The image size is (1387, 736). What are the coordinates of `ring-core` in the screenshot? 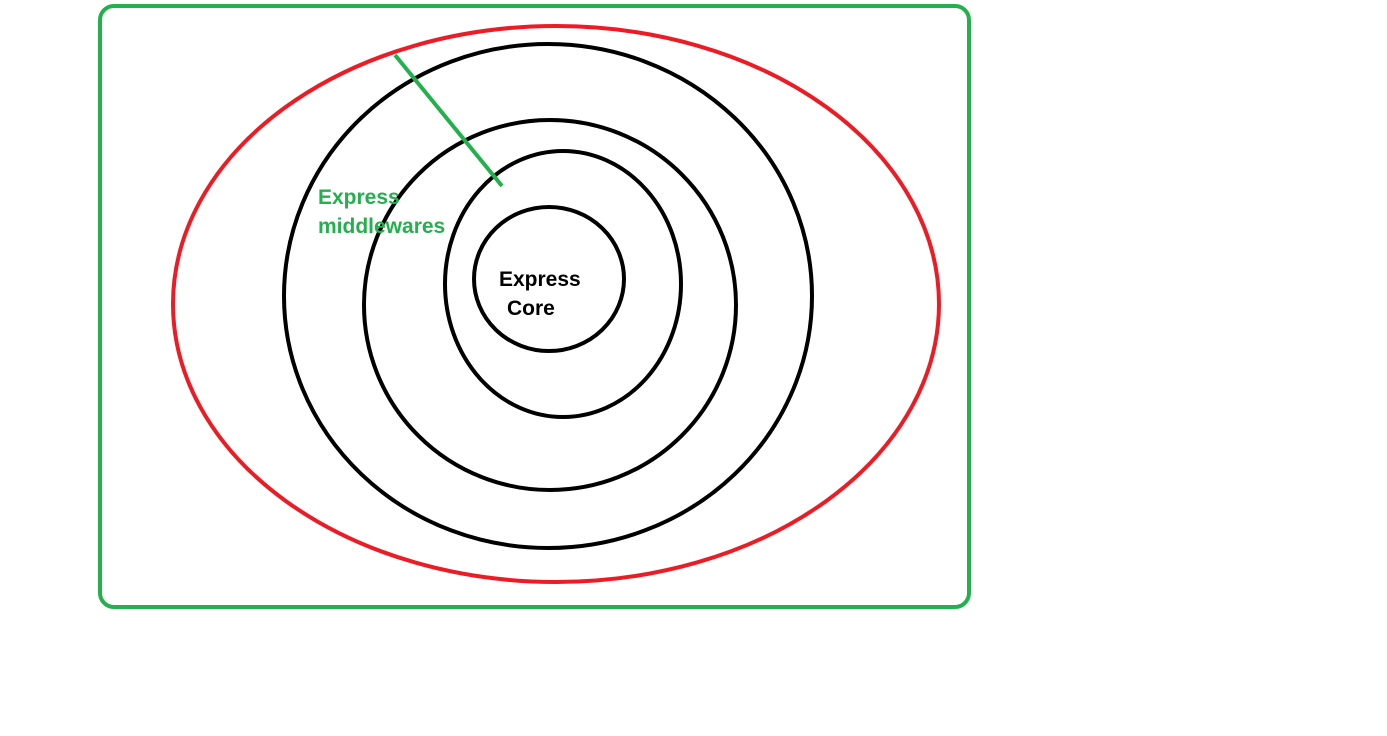 It's located at (549, 279).